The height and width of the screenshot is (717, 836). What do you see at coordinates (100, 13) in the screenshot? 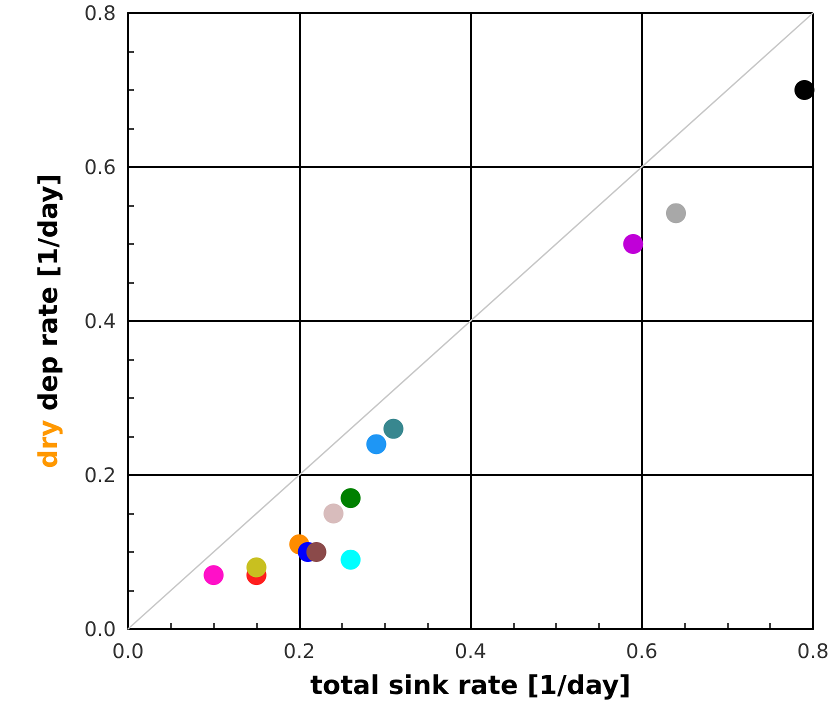
I see `y-tick-label: 0.8` at bounding box center [100, 13].